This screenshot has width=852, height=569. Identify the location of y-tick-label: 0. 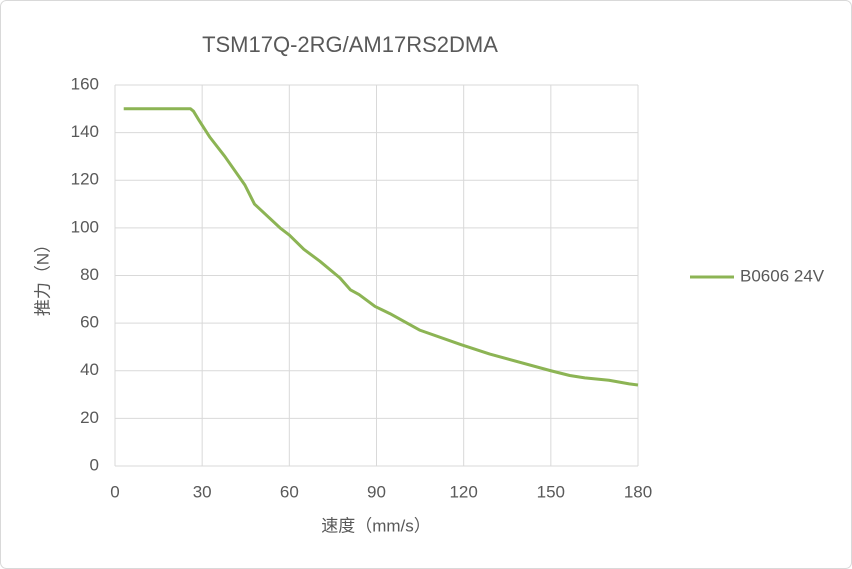
(94, 464).